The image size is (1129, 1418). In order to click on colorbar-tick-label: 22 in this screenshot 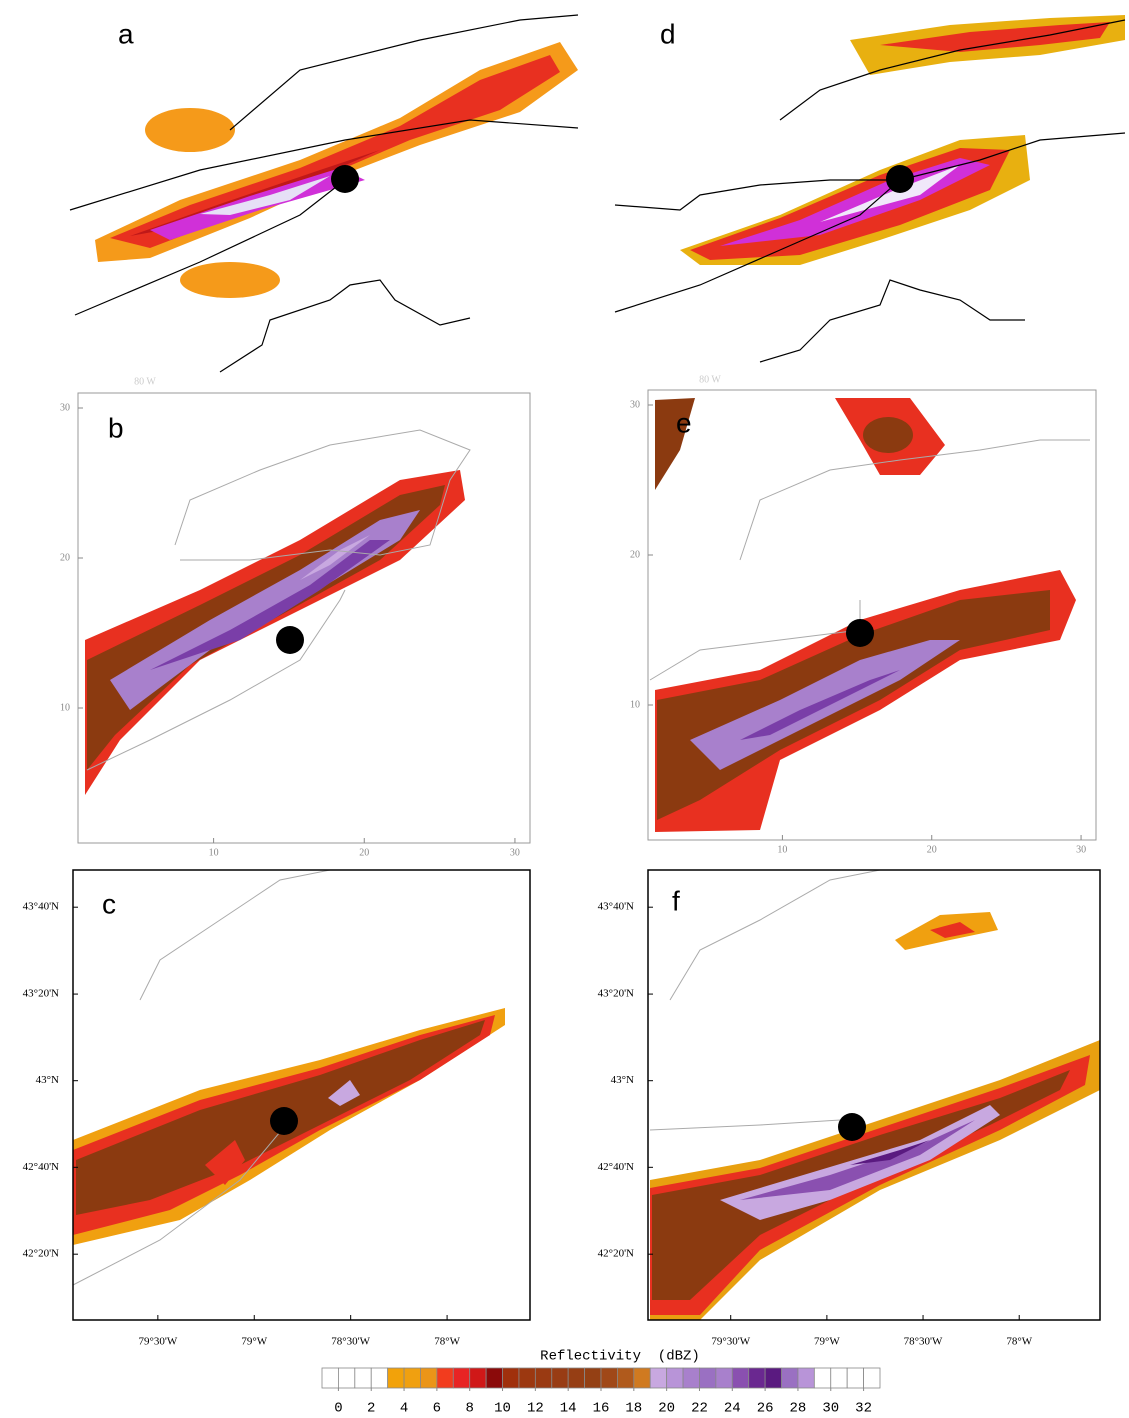, I will do `click(699, 1409)`.